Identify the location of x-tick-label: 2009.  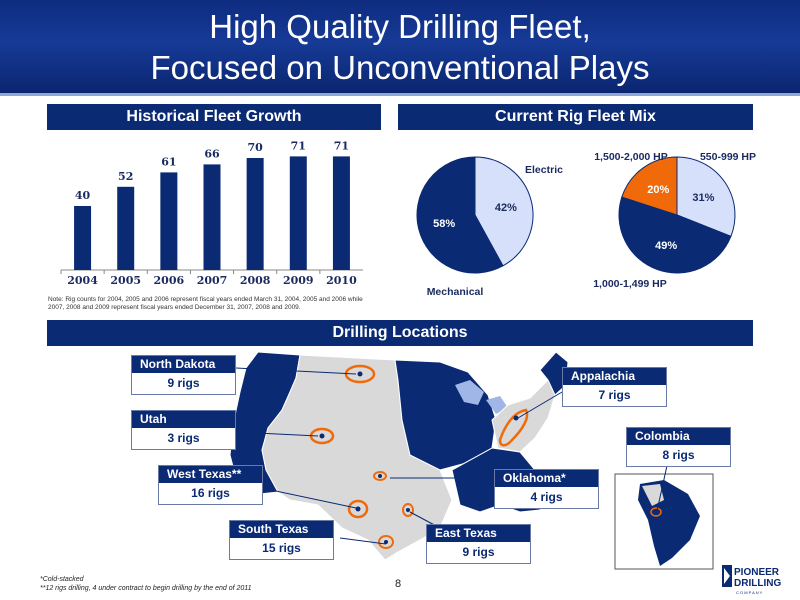
(298, 280).